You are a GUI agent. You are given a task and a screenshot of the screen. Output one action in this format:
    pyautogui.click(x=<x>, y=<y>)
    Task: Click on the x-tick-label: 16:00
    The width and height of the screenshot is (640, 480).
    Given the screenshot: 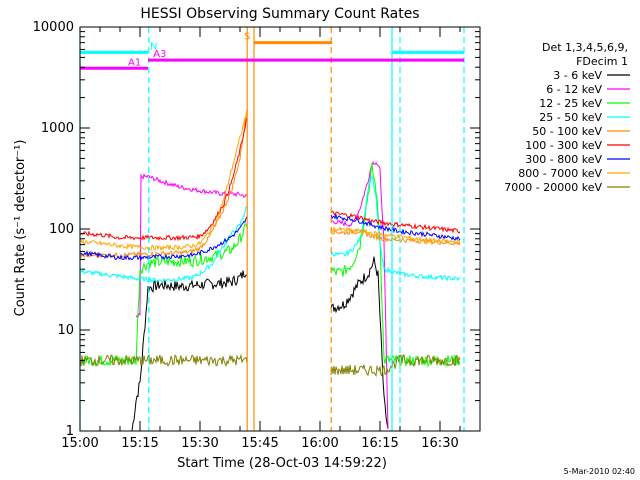 What is the action you would take?
    pyautogui.click(x=319, y=443)
    